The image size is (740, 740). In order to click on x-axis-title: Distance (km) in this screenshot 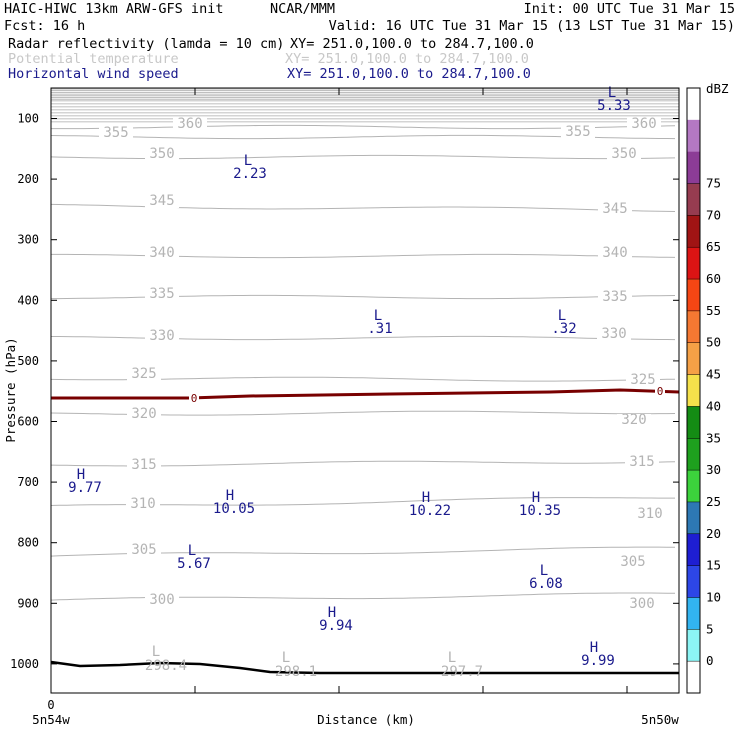, I will do `click(366, 719)`.